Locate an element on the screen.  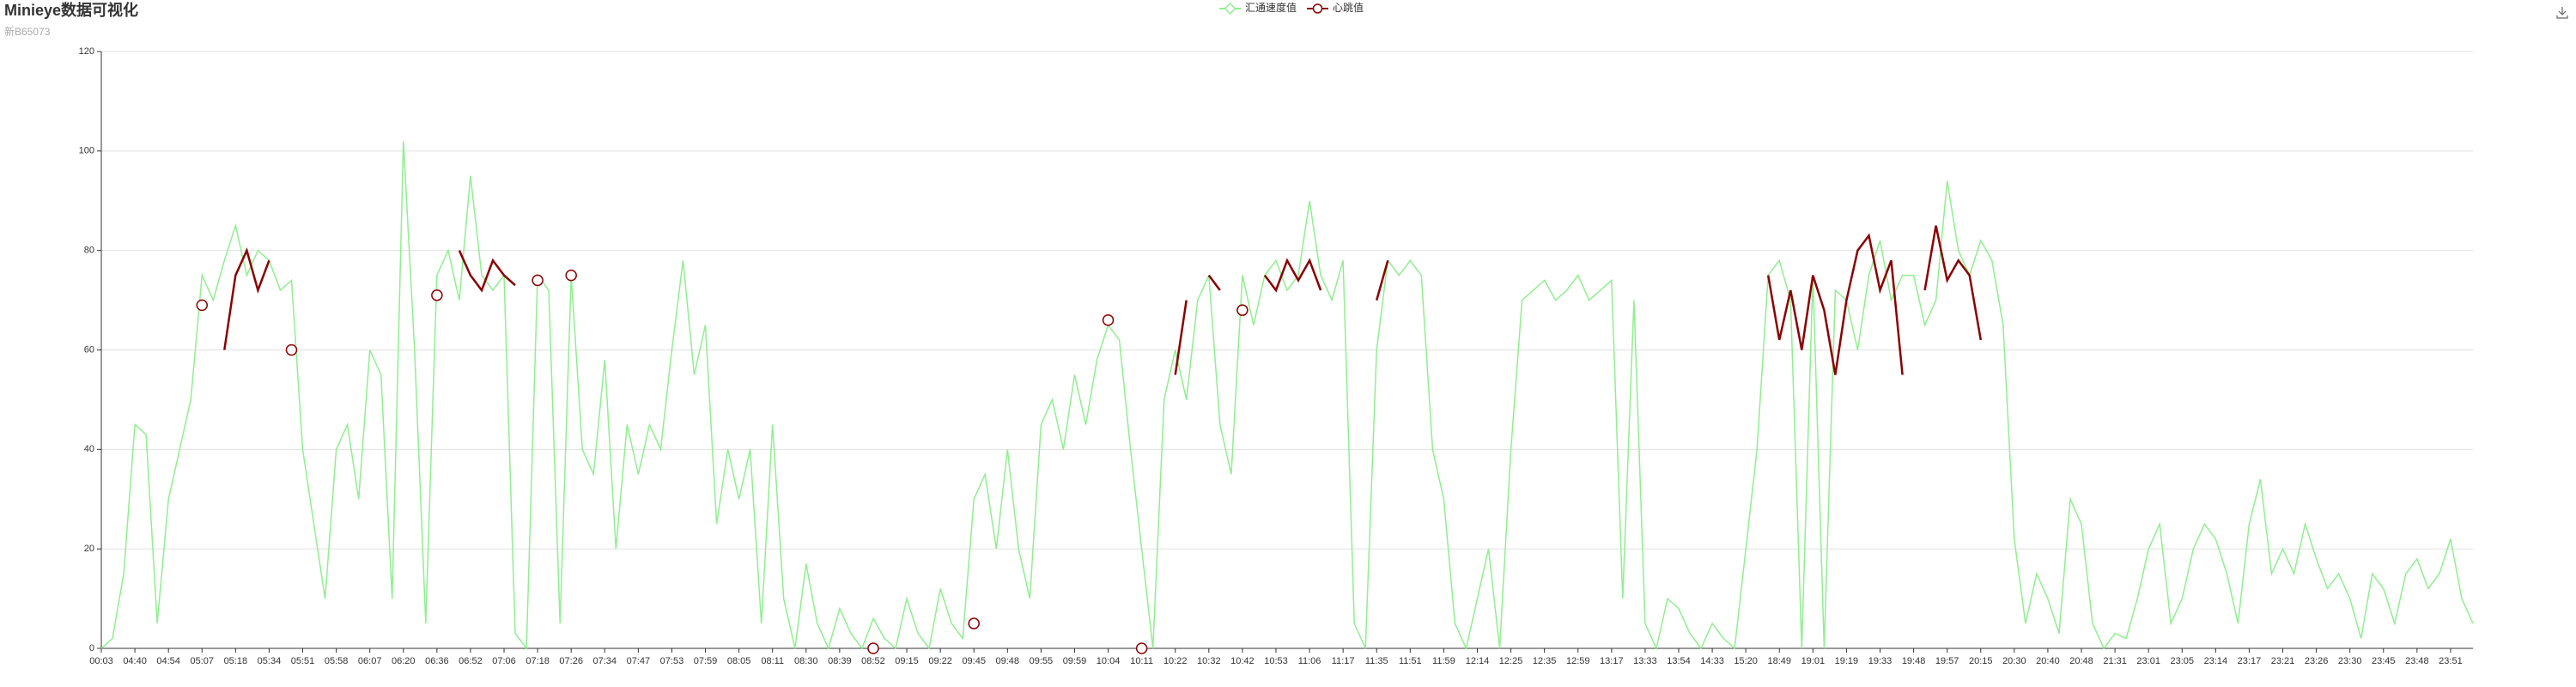
x-tick-label: 20:40 is located at coordinates (2048, 661).